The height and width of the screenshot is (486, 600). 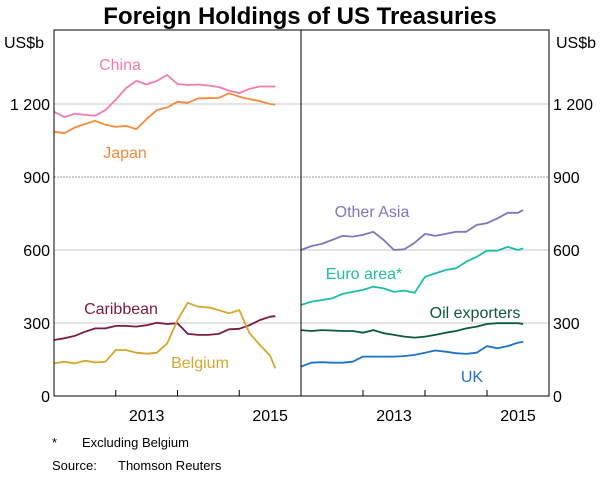 I want to click on series-line-other-asia, so click(x=412, y=230).